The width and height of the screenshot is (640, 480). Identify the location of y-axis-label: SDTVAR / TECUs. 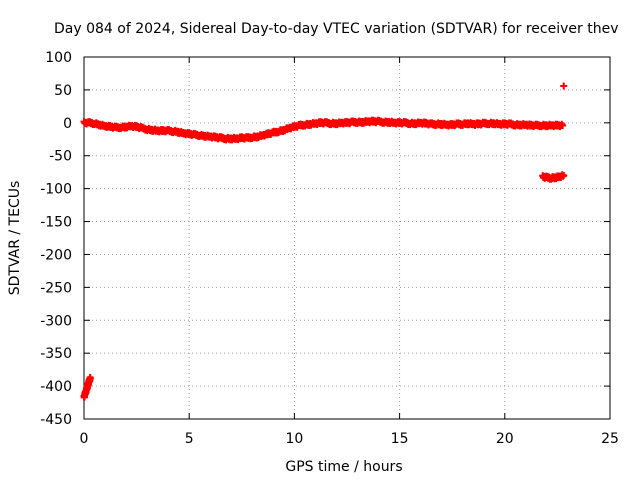
(15, 238).